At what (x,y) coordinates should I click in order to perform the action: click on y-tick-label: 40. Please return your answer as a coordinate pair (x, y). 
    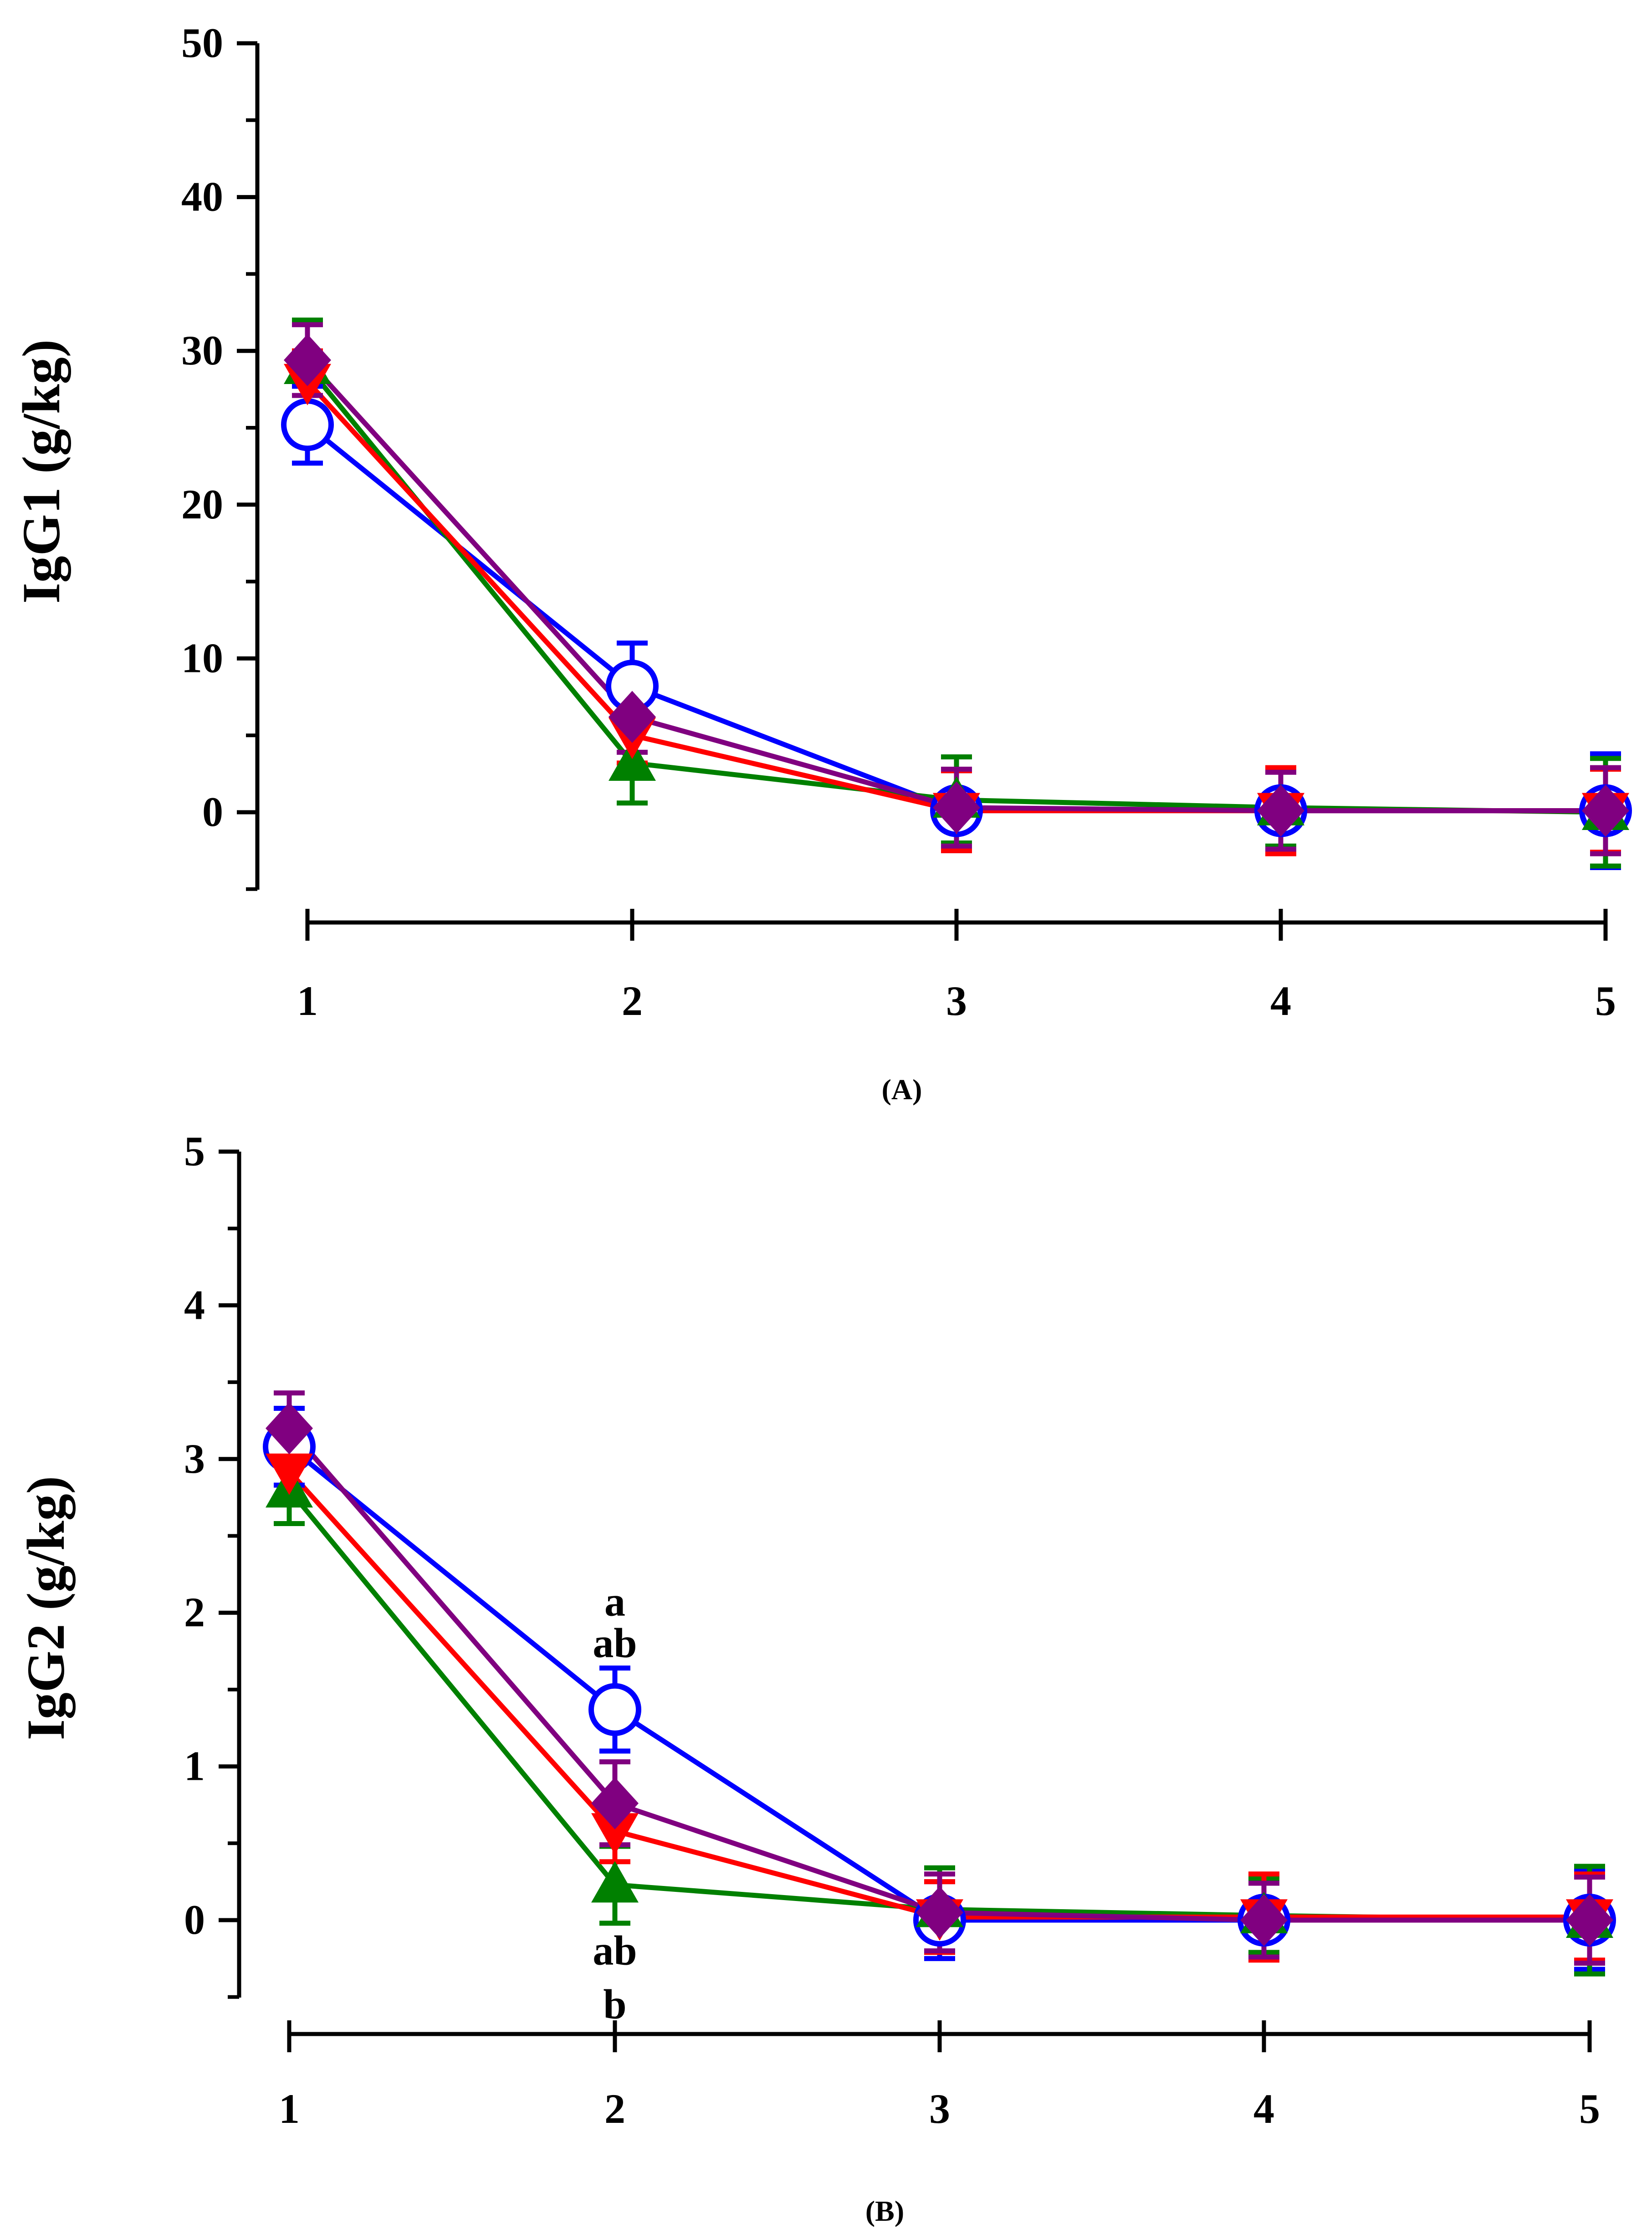
    Looking at the image, I should click on (202, 197).